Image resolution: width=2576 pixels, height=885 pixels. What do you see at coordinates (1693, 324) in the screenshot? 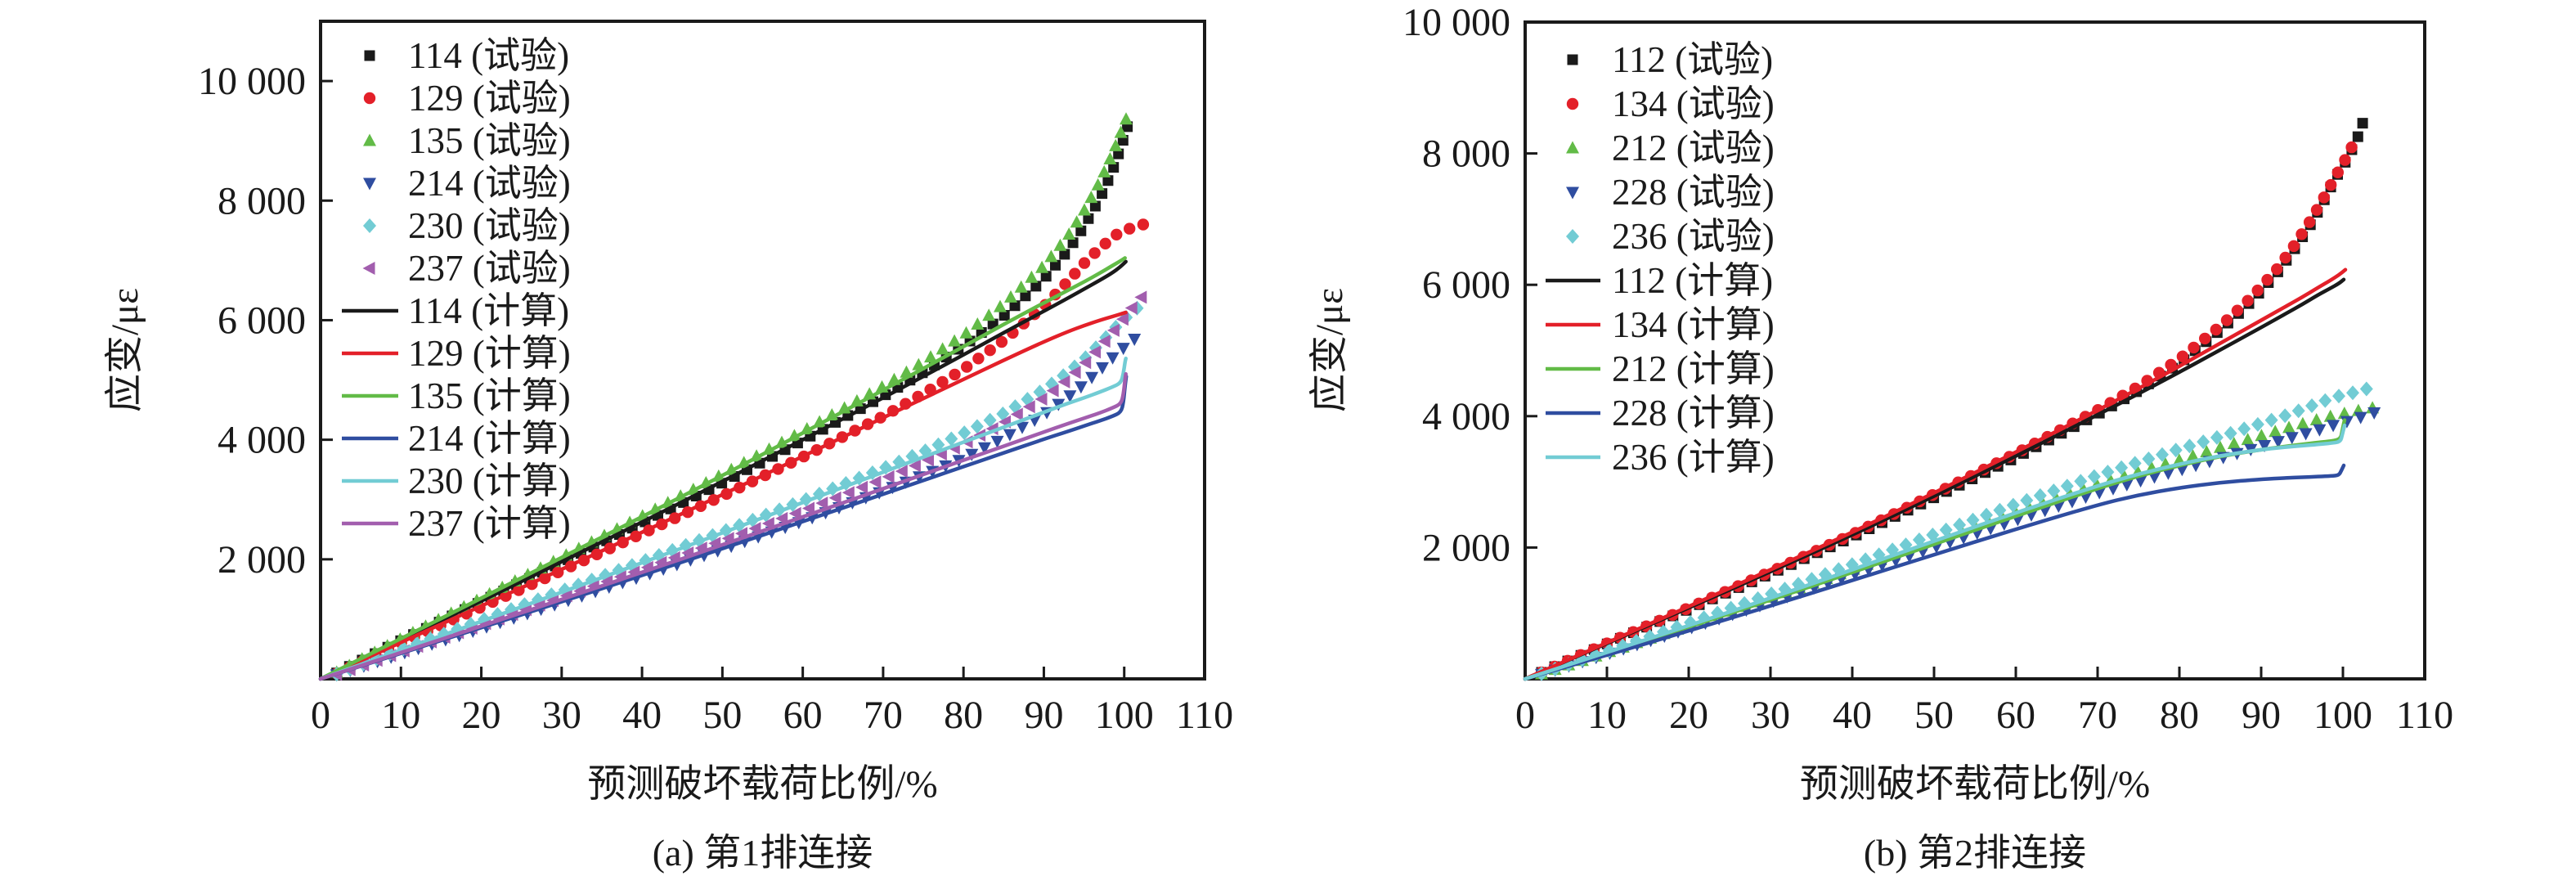
I see `legend-label-134-calc: 134 (计算)` at bounding box center [1693, 324].